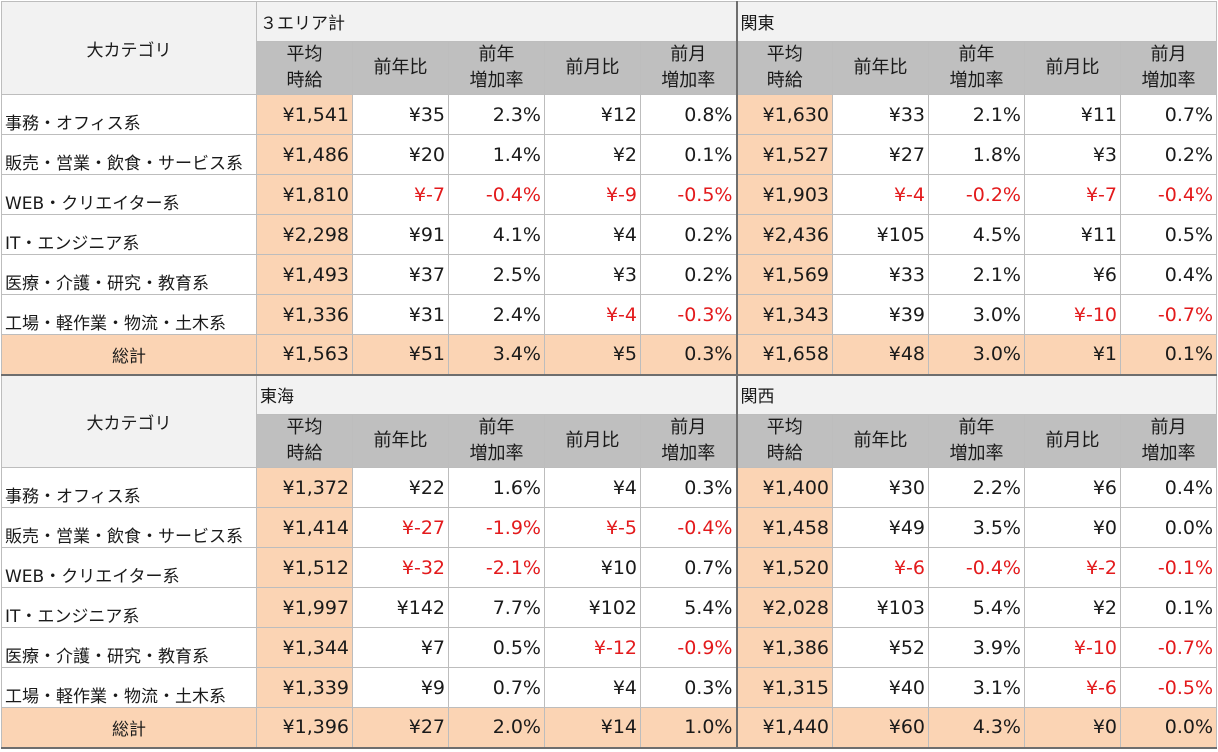  What do you see at coordinates (784, 728) in the screenshot?
I see `avg-wage-cell: ¥1,440` at bounding box center [784, 728].